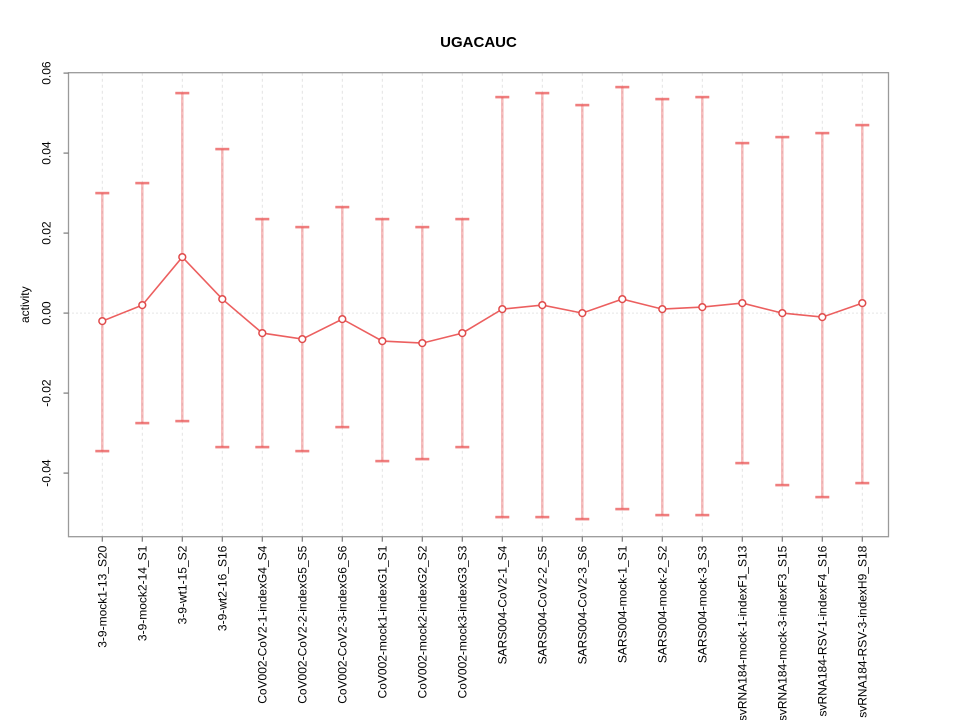  What do you see at coordinates (47, 393) in the screenshot?
I see `y-tick-label: -0.02` at bounding box center [47, 393].